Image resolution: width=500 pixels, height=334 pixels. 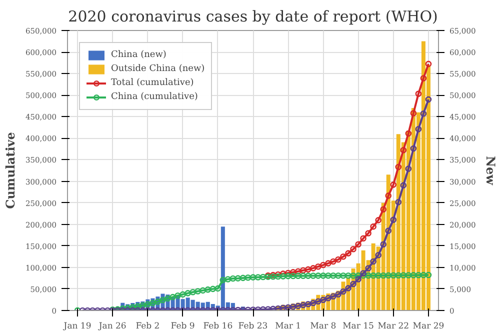 I want to click on x-tick-label: Feb 9, so click(x=182, y=327).